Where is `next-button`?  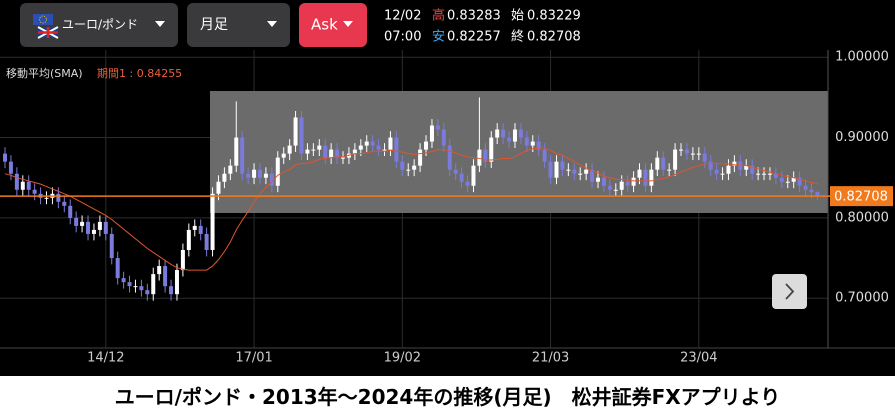 next-button is located at coordinates (789, 291).